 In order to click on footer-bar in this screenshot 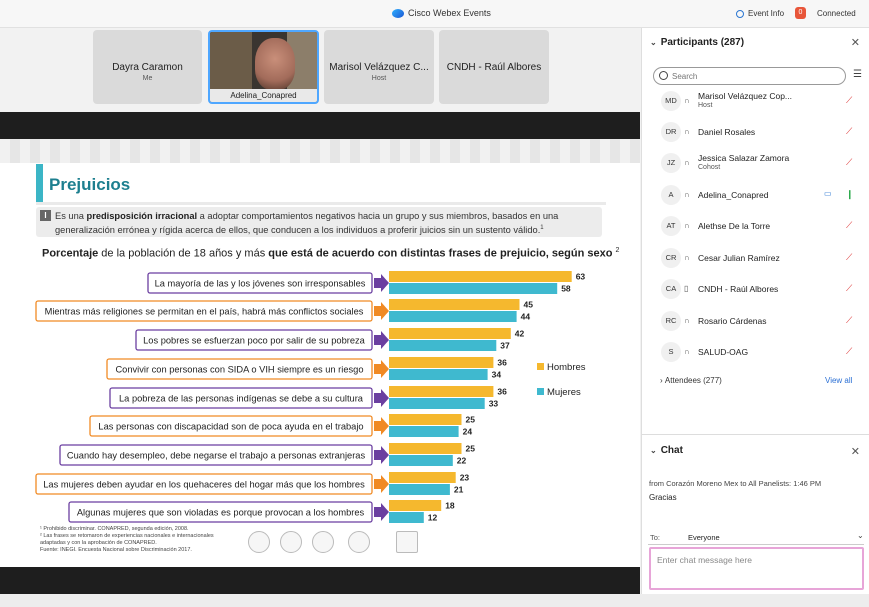, I will do `click(434, 600)`.